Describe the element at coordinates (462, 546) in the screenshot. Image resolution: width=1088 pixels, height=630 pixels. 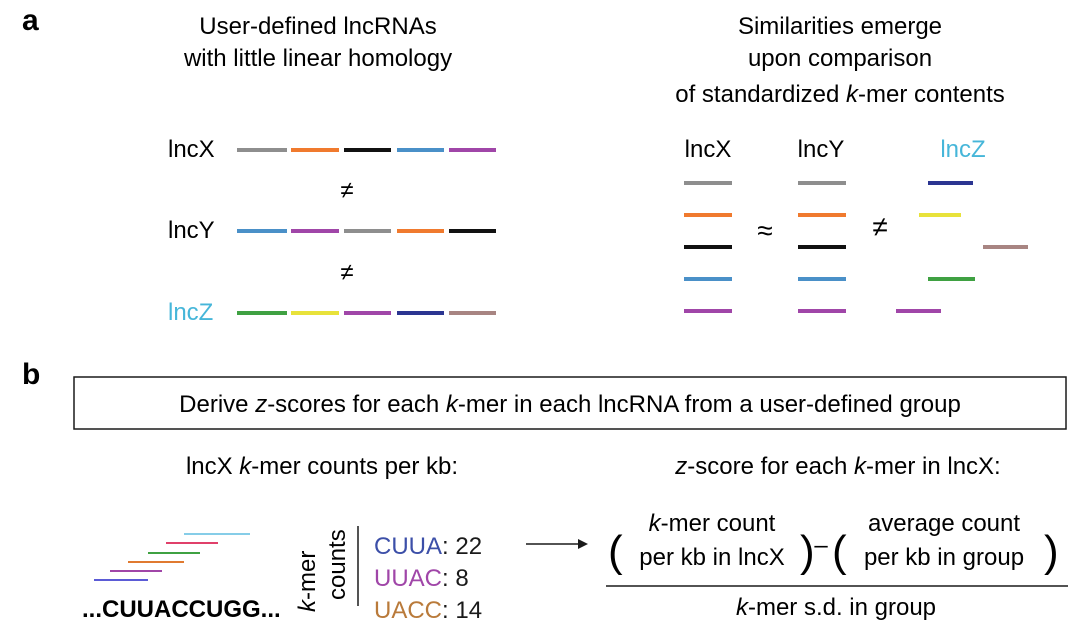
I see `kmer-count: : 22` at that location.